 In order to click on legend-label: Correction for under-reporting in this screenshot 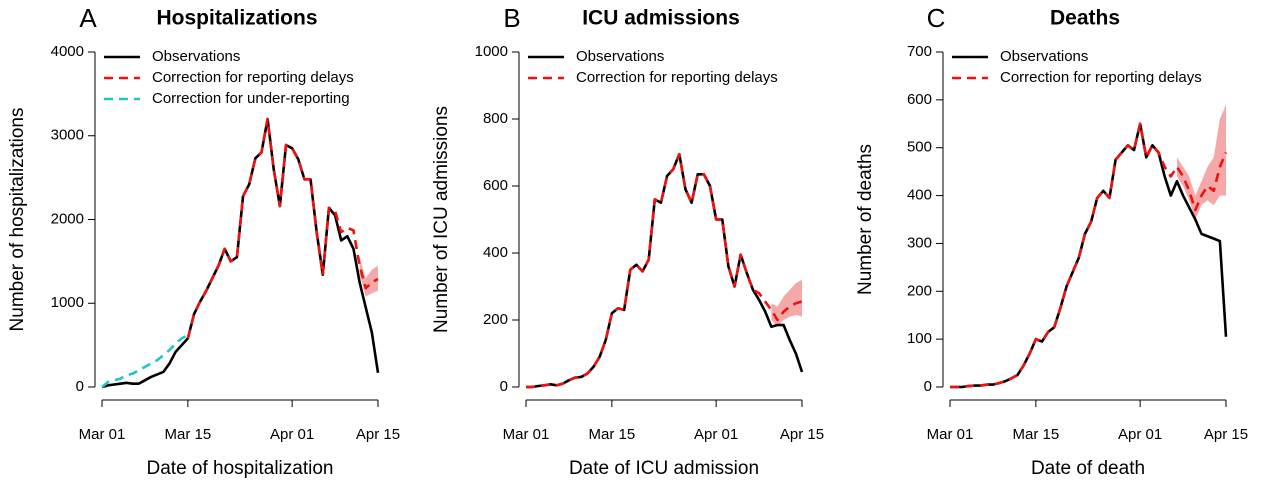, I will do `click(251, 98)`.